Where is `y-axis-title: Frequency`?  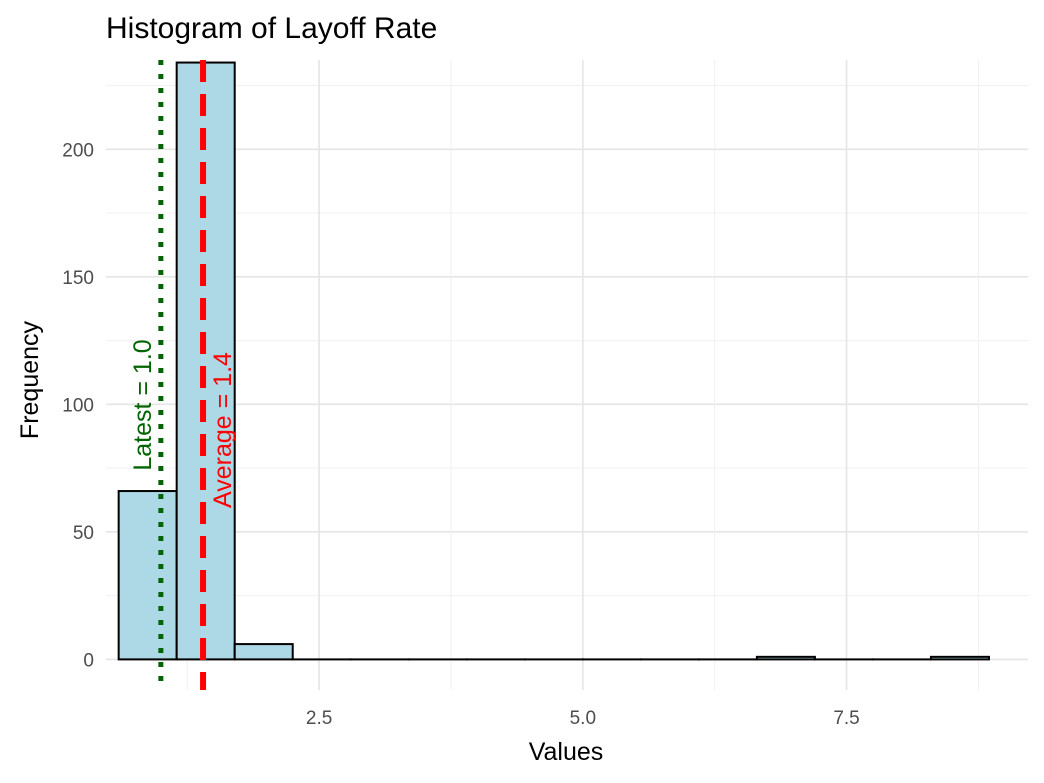 y-axis-title: Frequency is located at coordinates (30, 379).